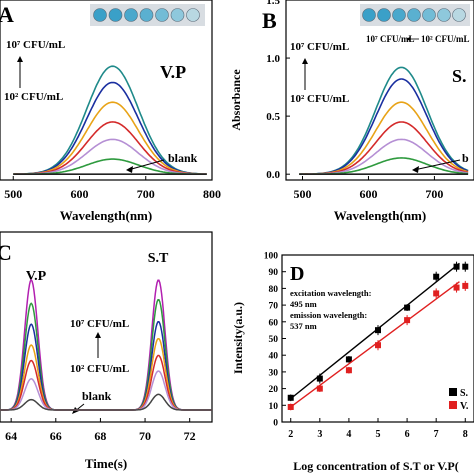 This screenshot has width=474, height=474. I want to click on legend-marker-v, so click(453, 405).